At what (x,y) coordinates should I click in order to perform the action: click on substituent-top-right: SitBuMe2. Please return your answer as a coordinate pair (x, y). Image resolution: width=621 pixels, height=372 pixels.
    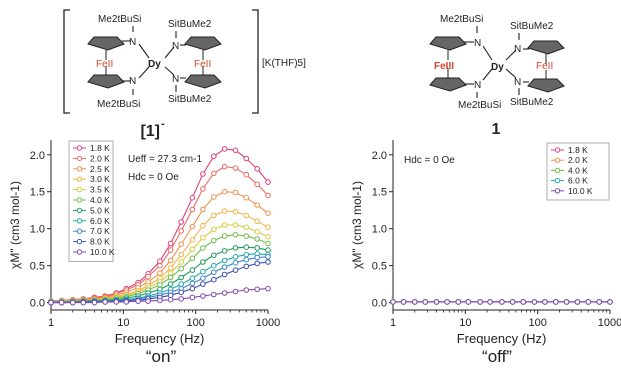
    Looking at the image, I should click on (532, 26).